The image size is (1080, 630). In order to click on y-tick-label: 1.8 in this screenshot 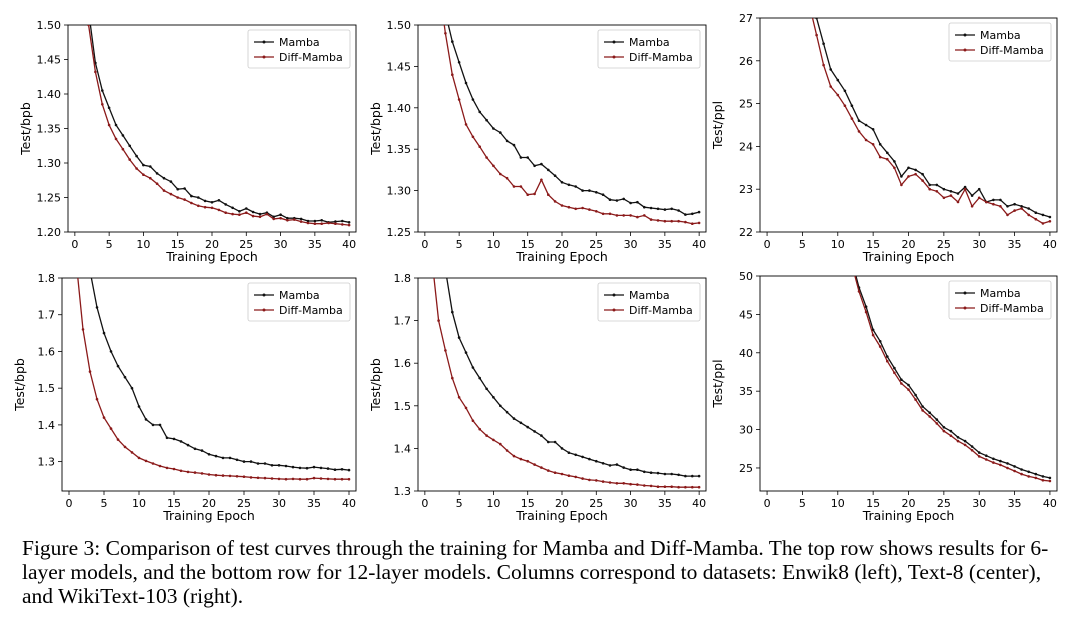, I will do `click(47, 278)`.